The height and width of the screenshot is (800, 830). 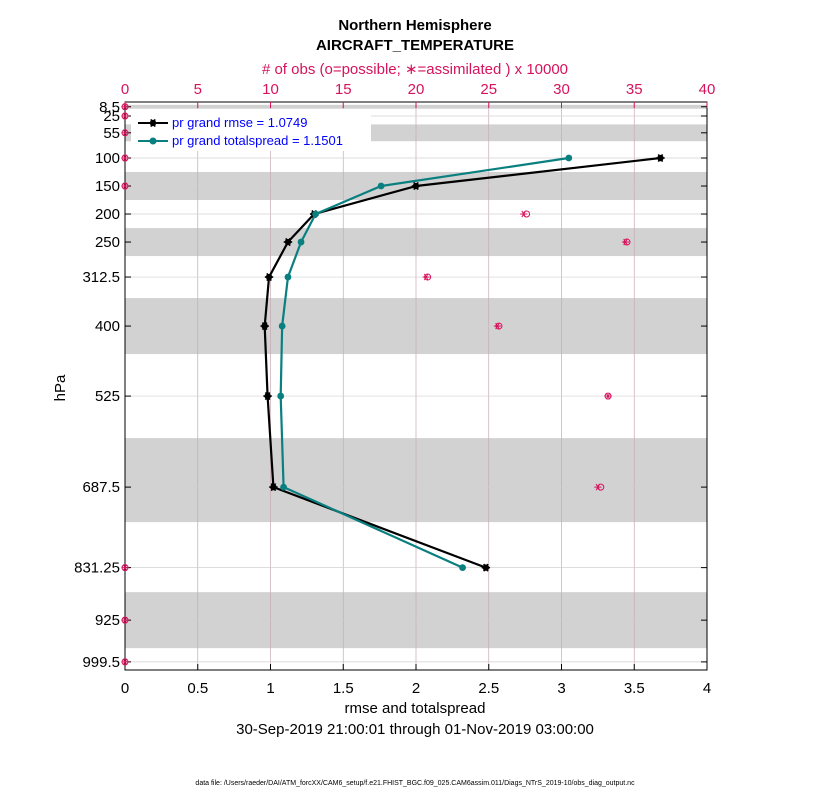 I want to click on x-axis-label: rmse and totalspread, so click(x=415, y=708).